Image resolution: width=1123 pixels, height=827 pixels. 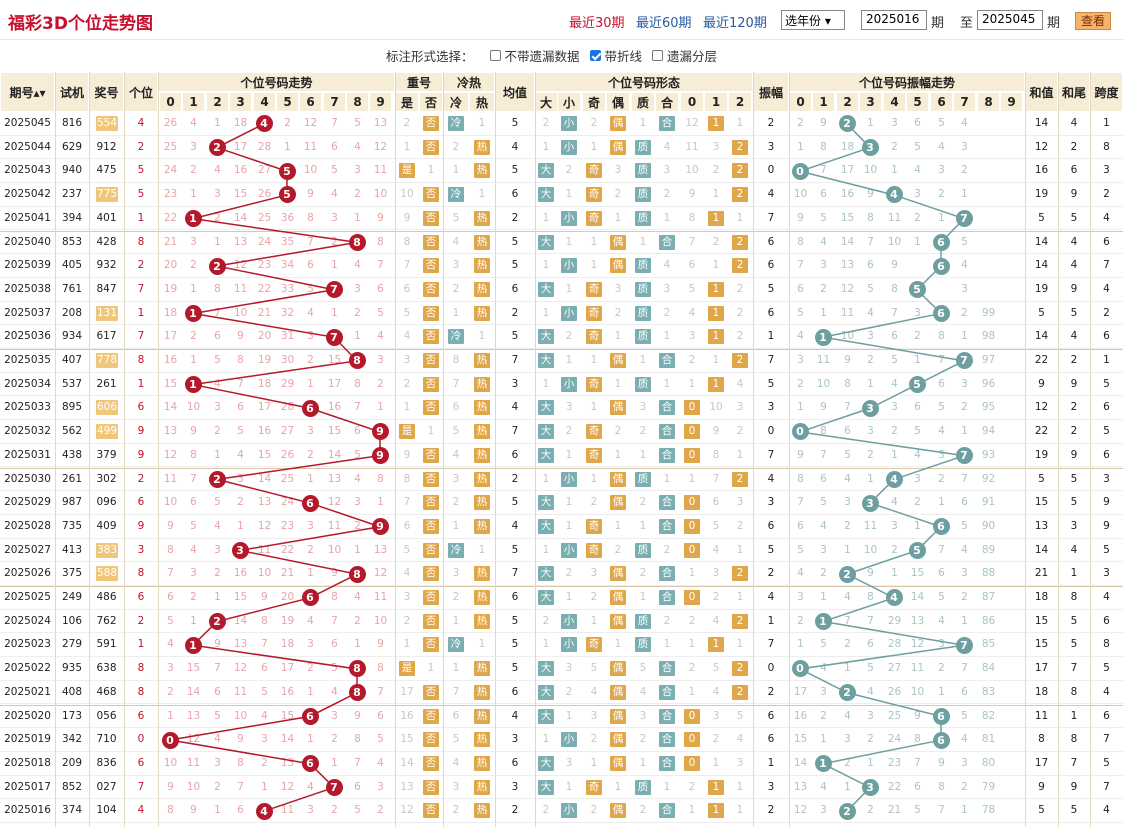 What do you see at coordinates (569, 102) in the screenshot?
I see `header-form-item: 小` at bounding box center [569, 102].